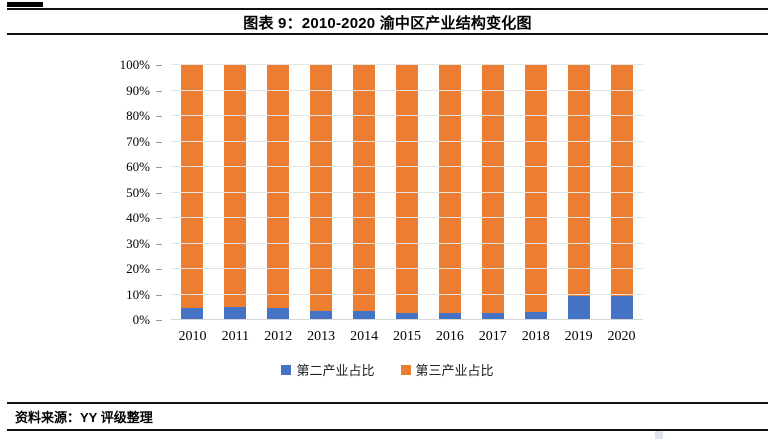 The image size is (775, 440). Describe the element at coordinates (578, 308) in the screenshot. I see `bar-segment-2019-第二产业占比` at that location.